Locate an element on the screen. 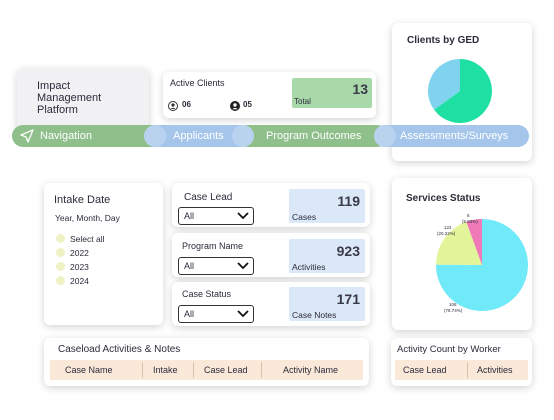 The width and height of the screenshot is (554, 420). nav-button-program-outcomes: Program Outcomes is located at coordinates (313, 136).